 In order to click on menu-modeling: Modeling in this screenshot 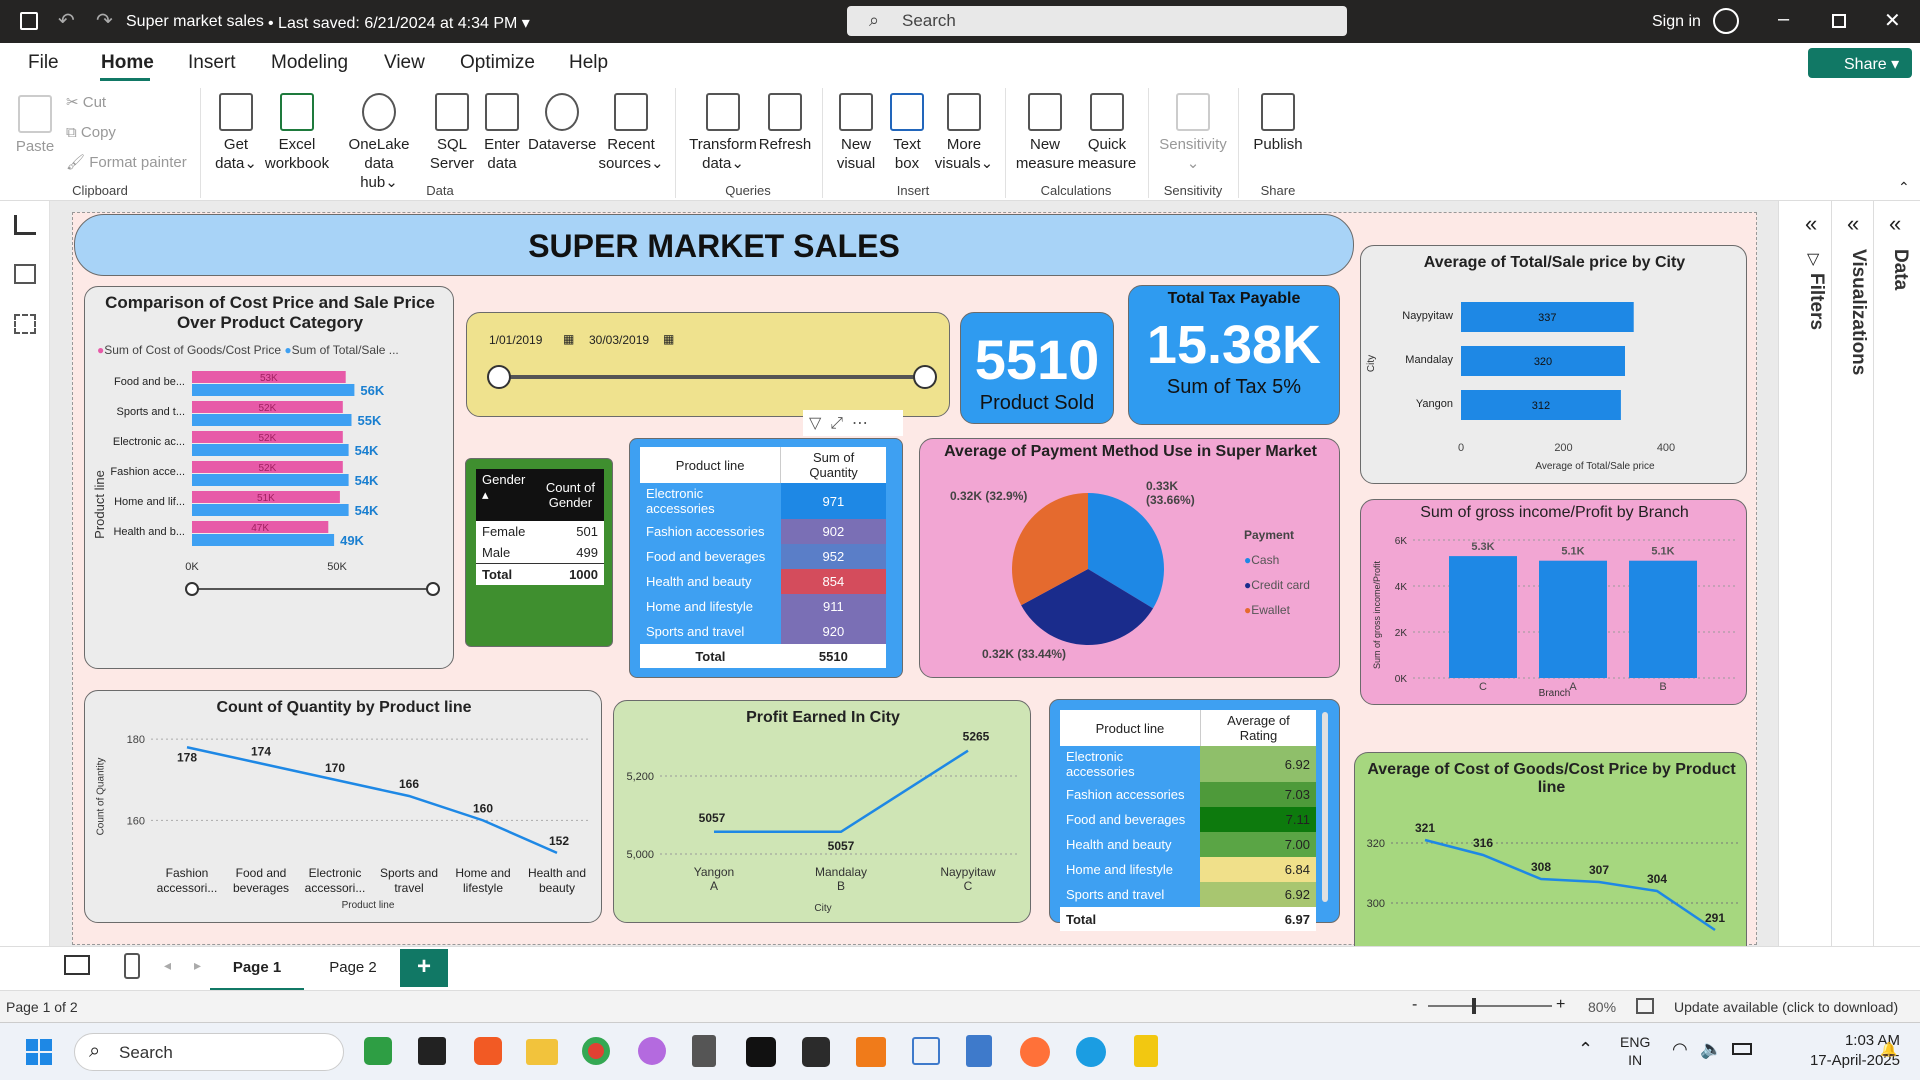, I will do `click(310, 62)`.